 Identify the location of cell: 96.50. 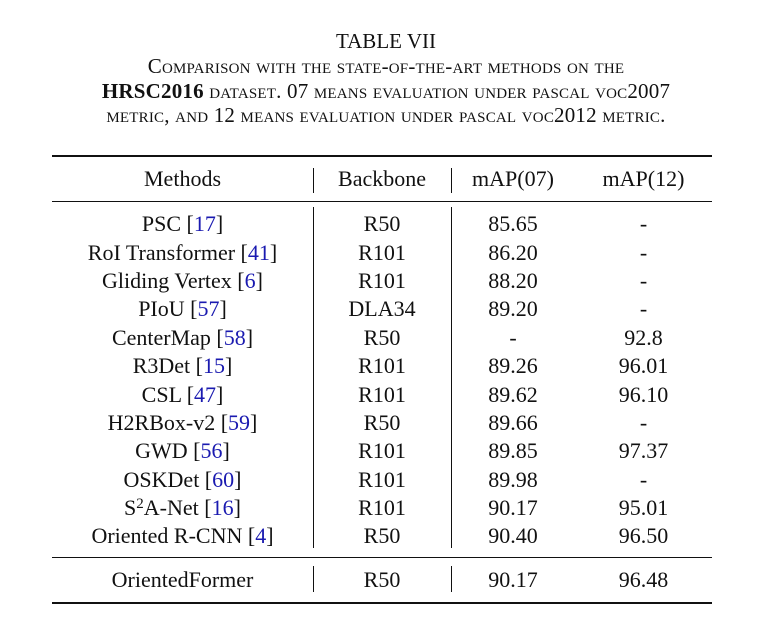
(643, 536).